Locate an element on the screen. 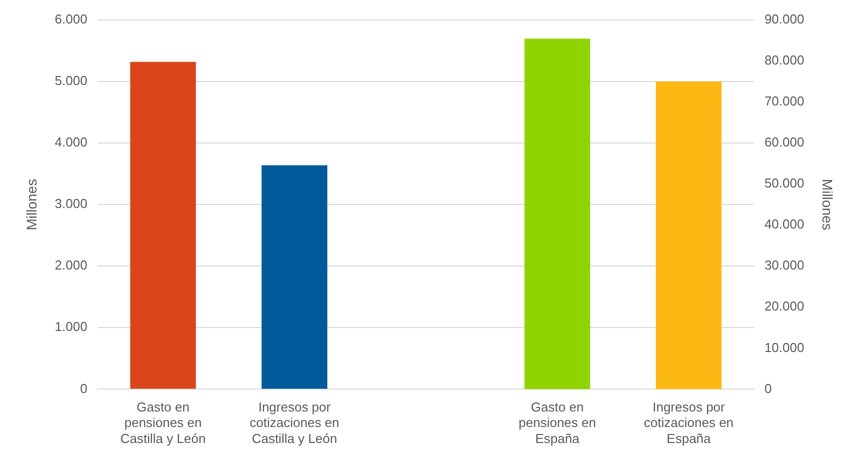 Image resolution: width=854 pixels, height=460 pixels. x-tick-label: Gasto en pensiones en España is located at coordinates (557, 423).